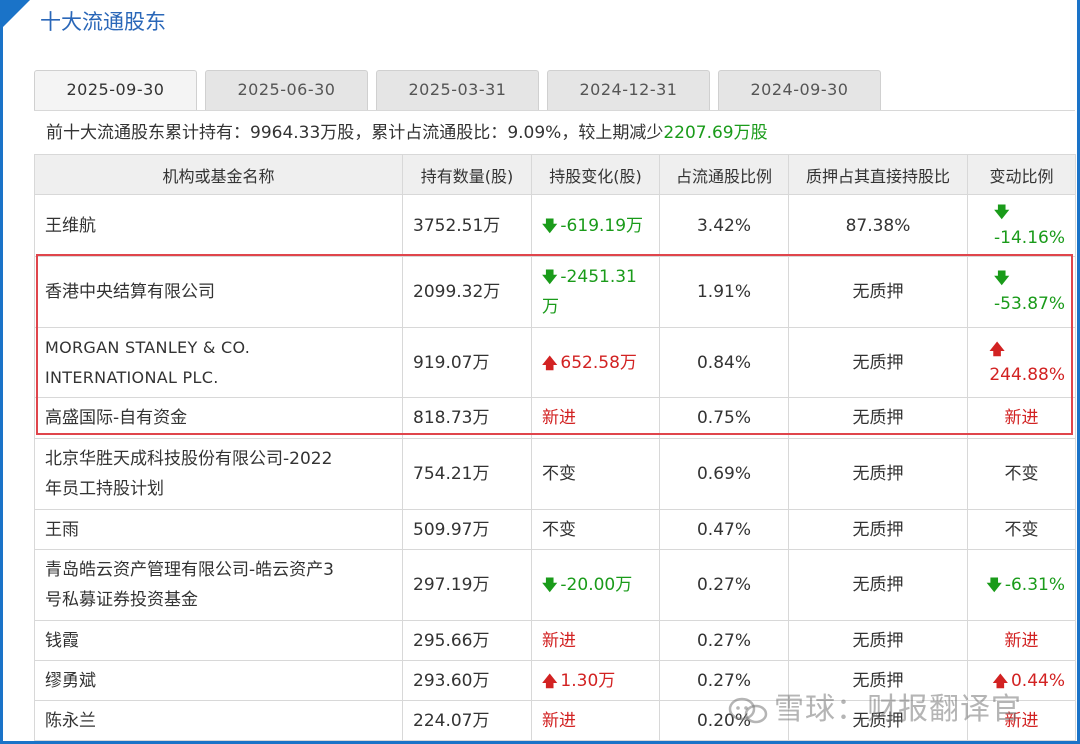 The height and width of the screenshot is (744, 1080). I want to click on holding-qty: 224.07万, so click(467, 720).